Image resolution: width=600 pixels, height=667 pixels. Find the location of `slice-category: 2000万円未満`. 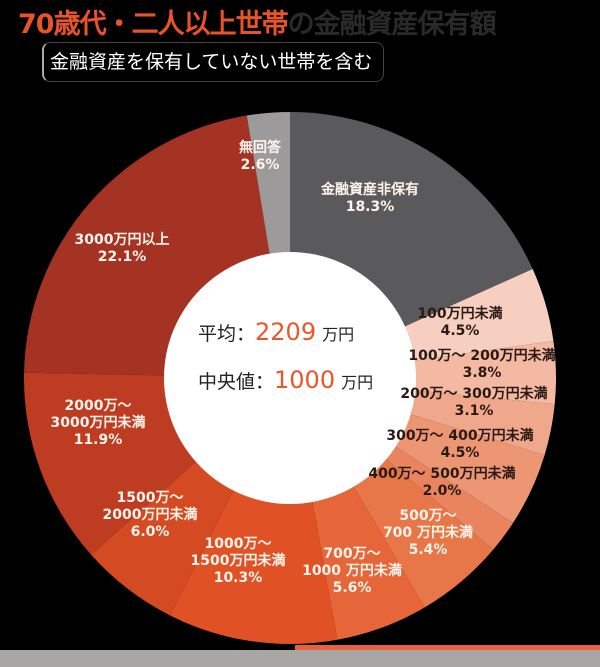

slice-category: 2000万円未満 is located at coordinates (150, 515).